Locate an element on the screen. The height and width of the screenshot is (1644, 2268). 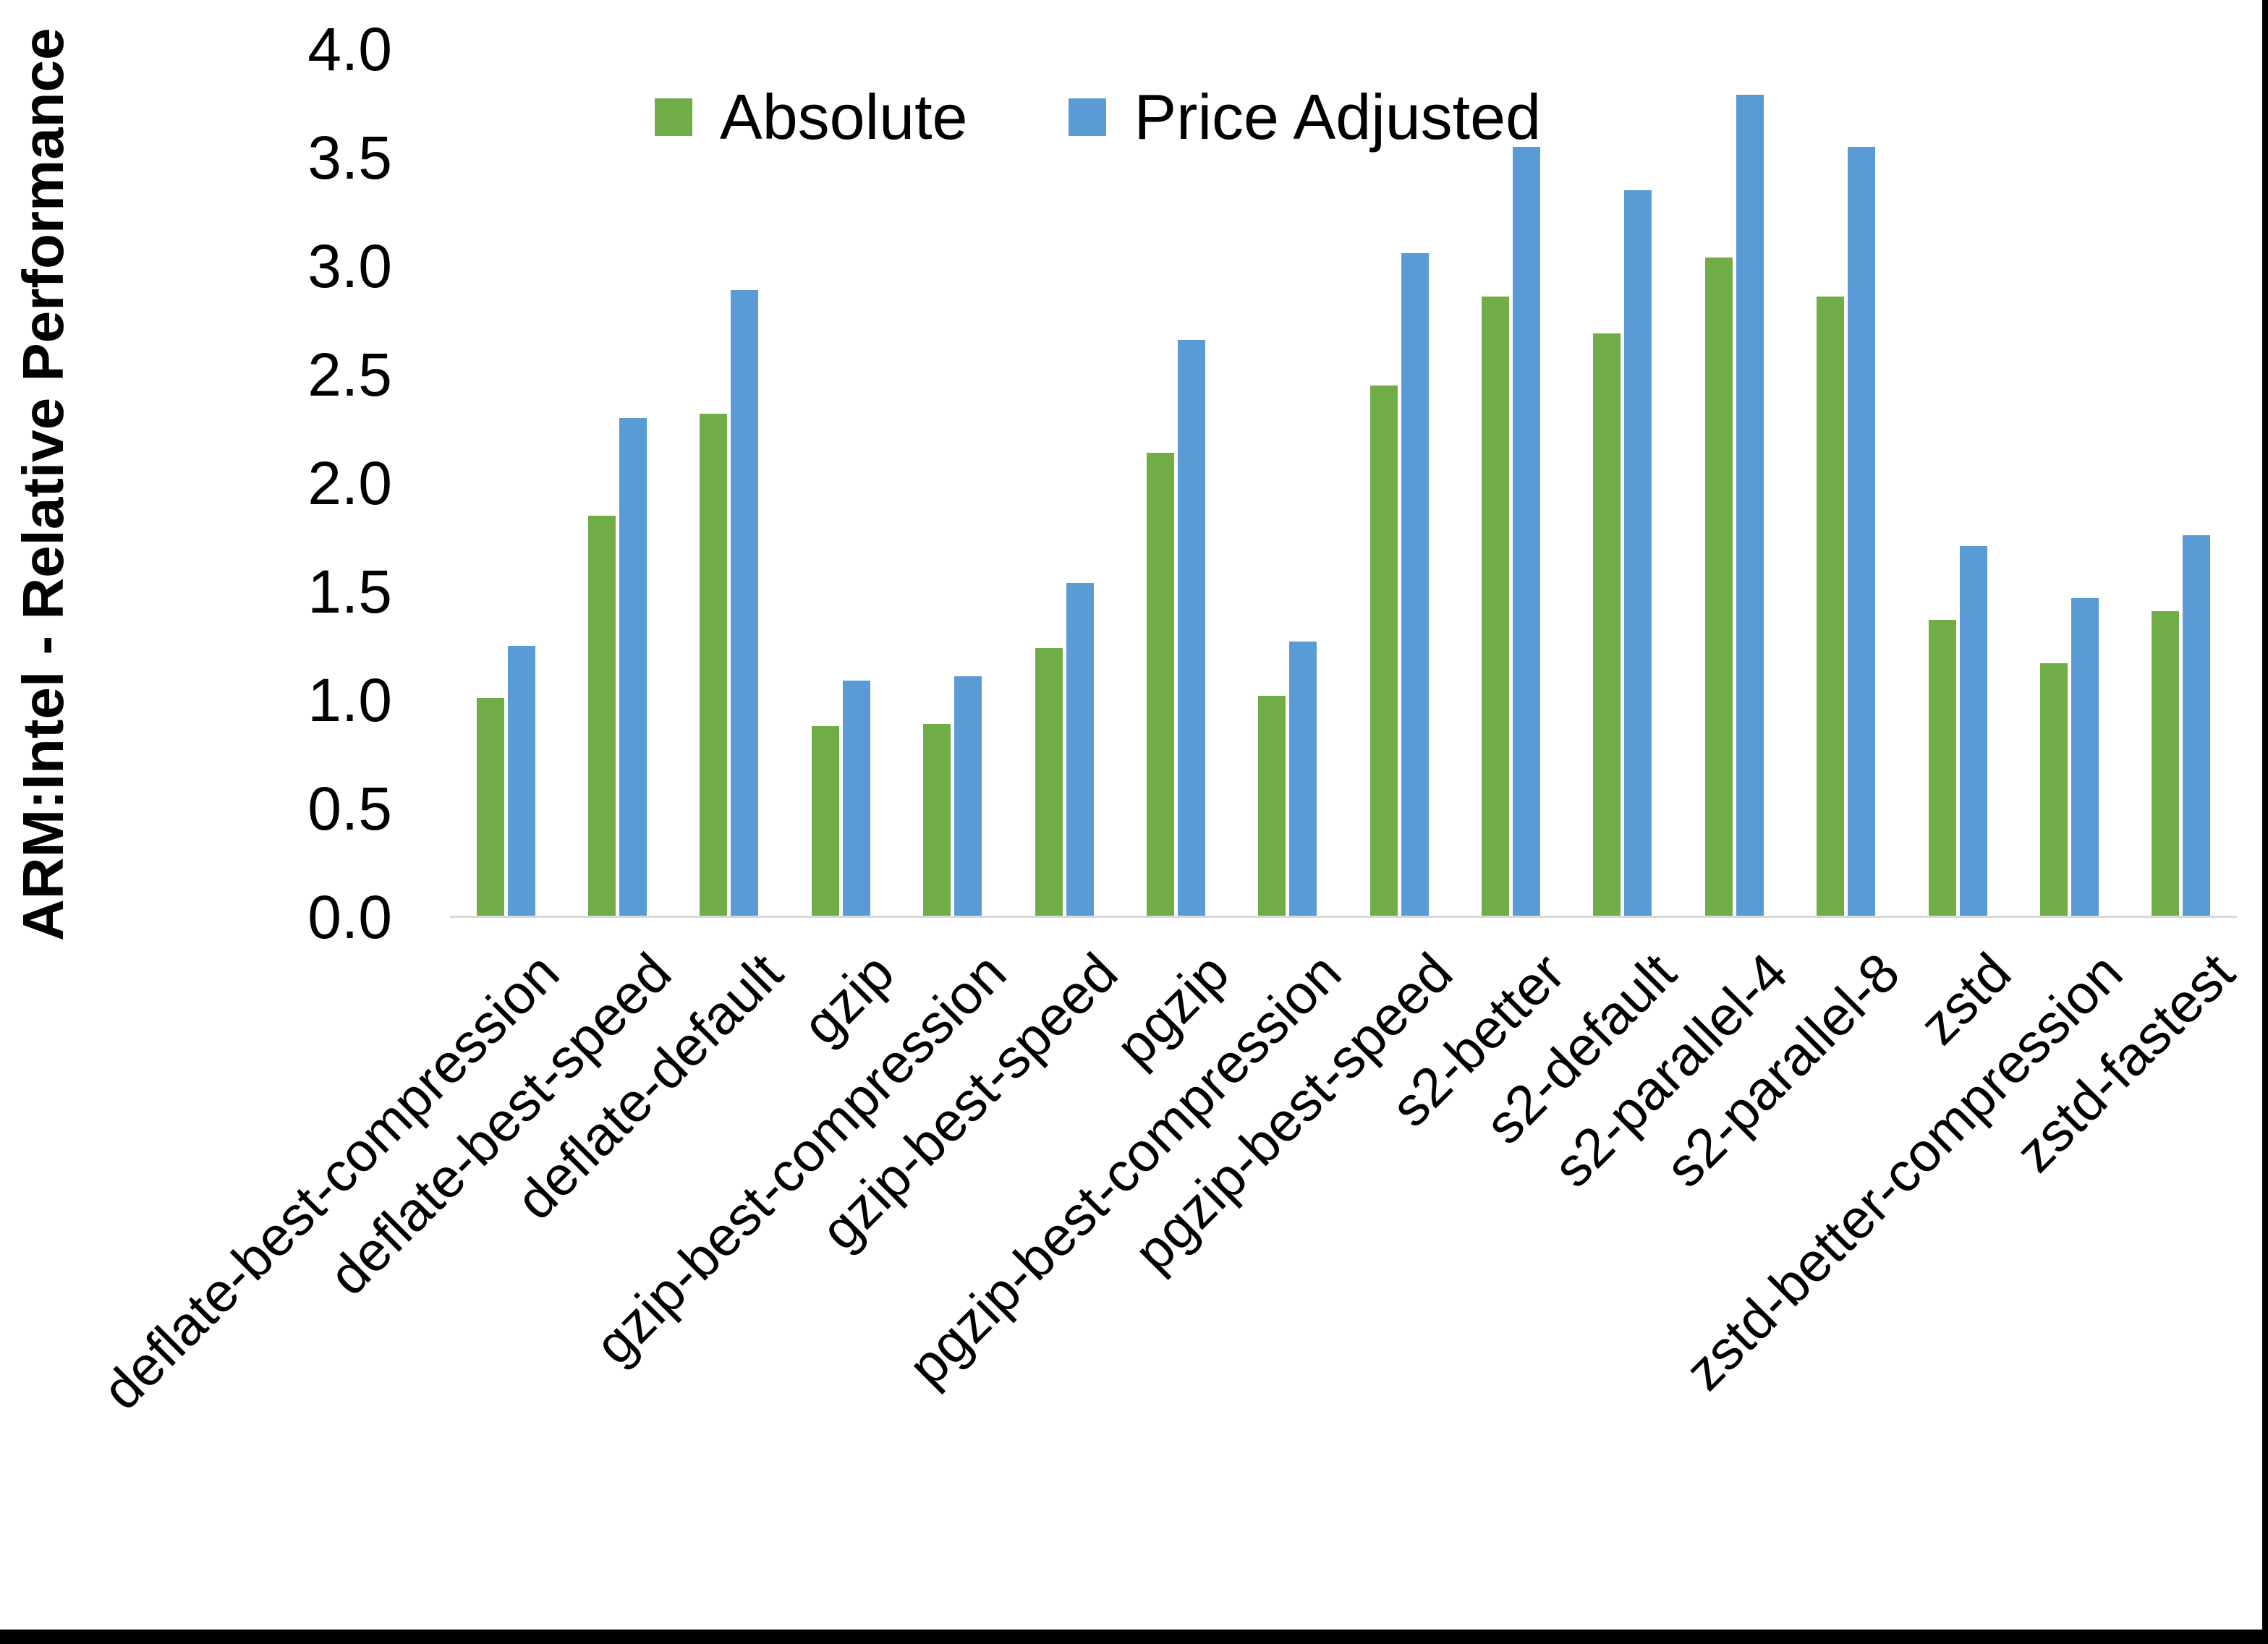
bar-group-s2-better is located at coordinates (1510, 483).